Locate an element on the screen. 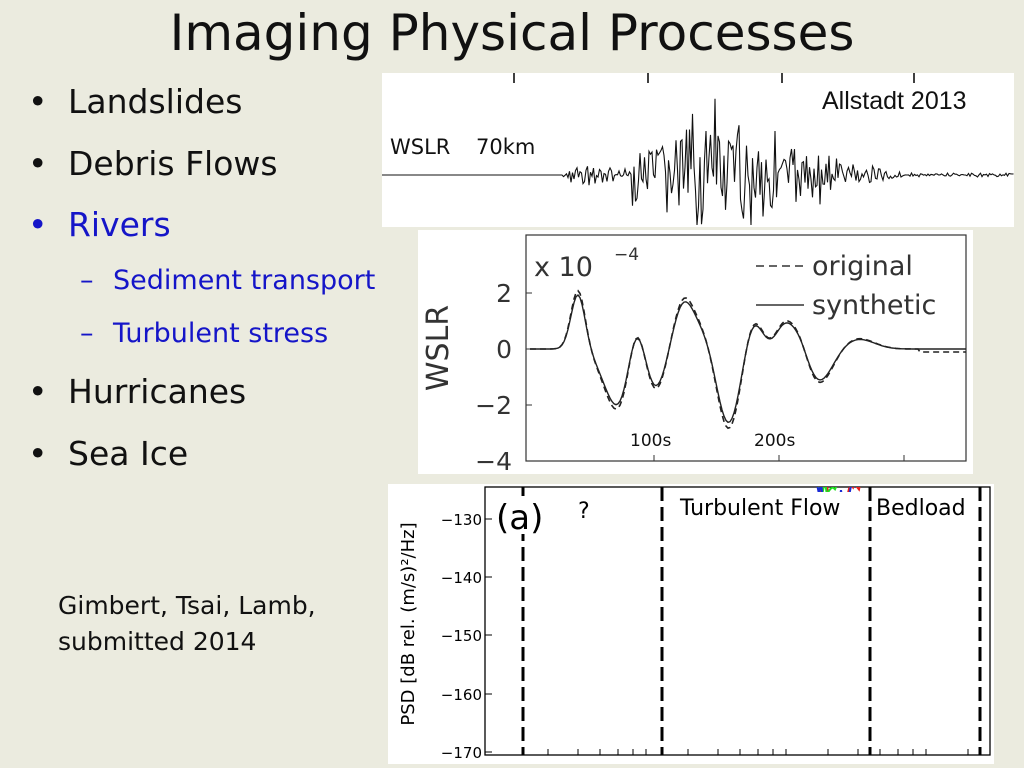 Image resolution: width=1024 pixels, height=768 pixels. bullet-text: Landslides is located at coordinates (155, 101).